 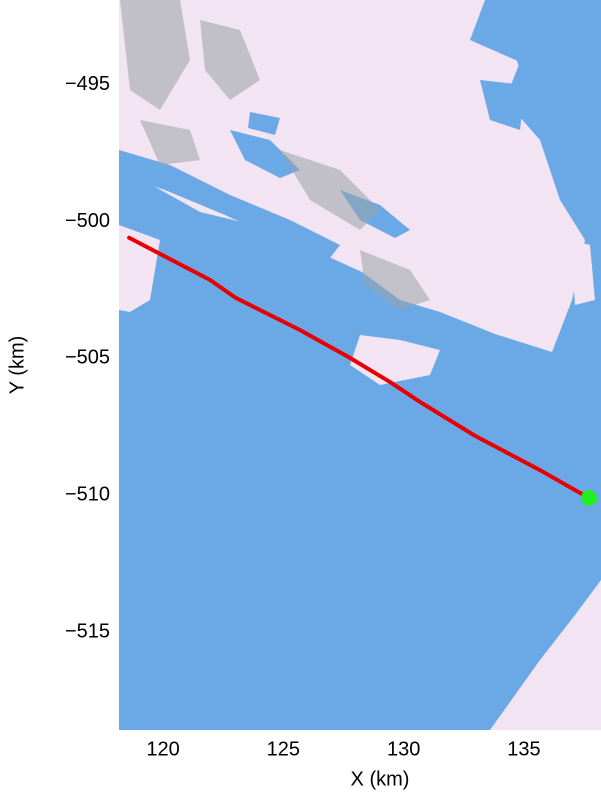 What do you see at coordinates (588, 497) in the screenshot?
I see `end-point` at bounding box center [588, 497].